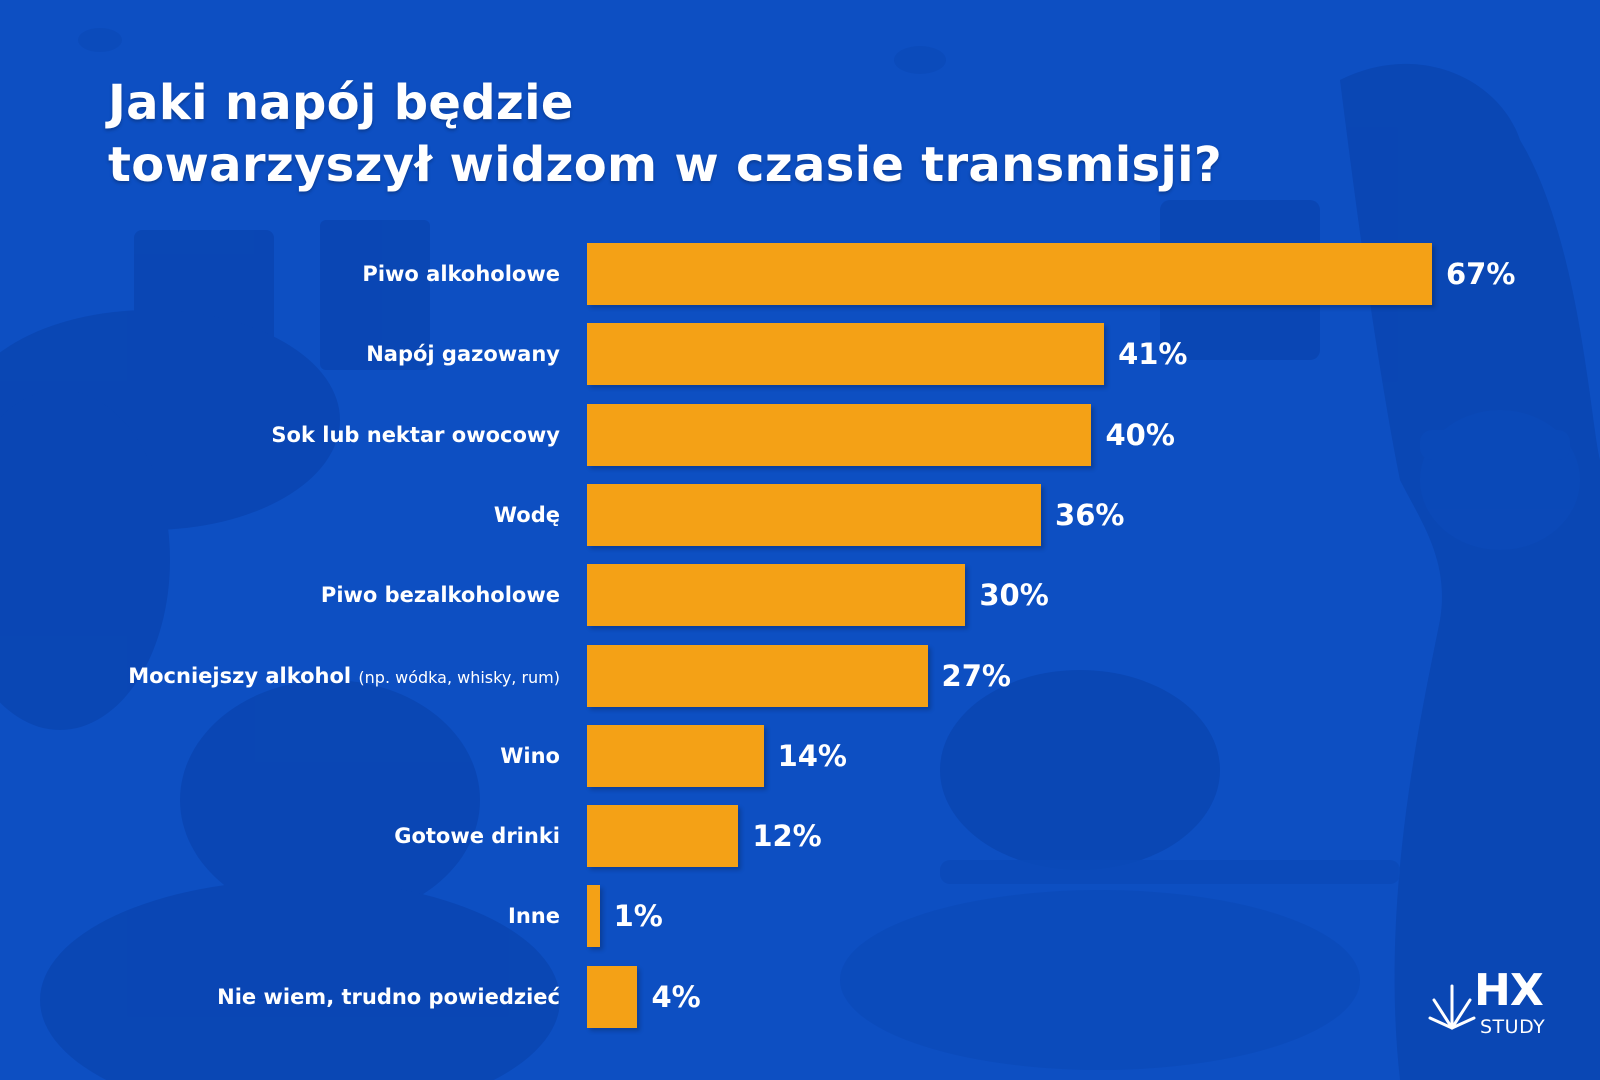 This screenshot has width=1600, height=1080. Describe the element at coordinates (676, 996) in the screenshot. I see `value-label: 4%` at that location.